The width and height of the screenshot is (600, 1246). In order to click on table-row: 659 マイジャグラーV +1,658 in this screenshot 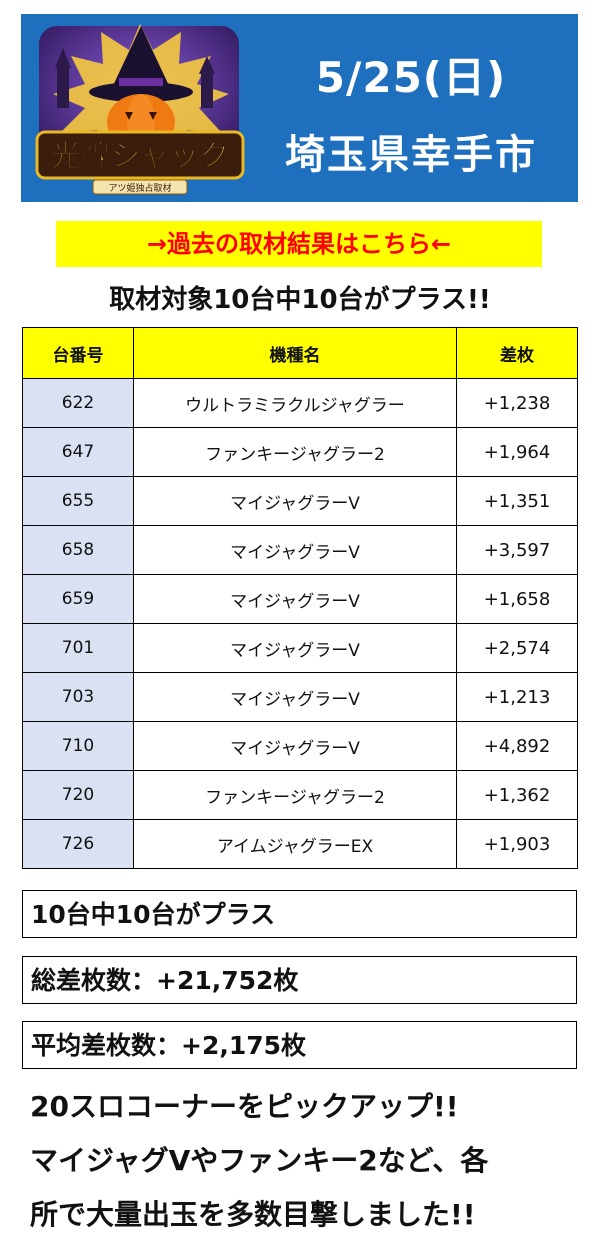, I will do `click(300, 599)`.